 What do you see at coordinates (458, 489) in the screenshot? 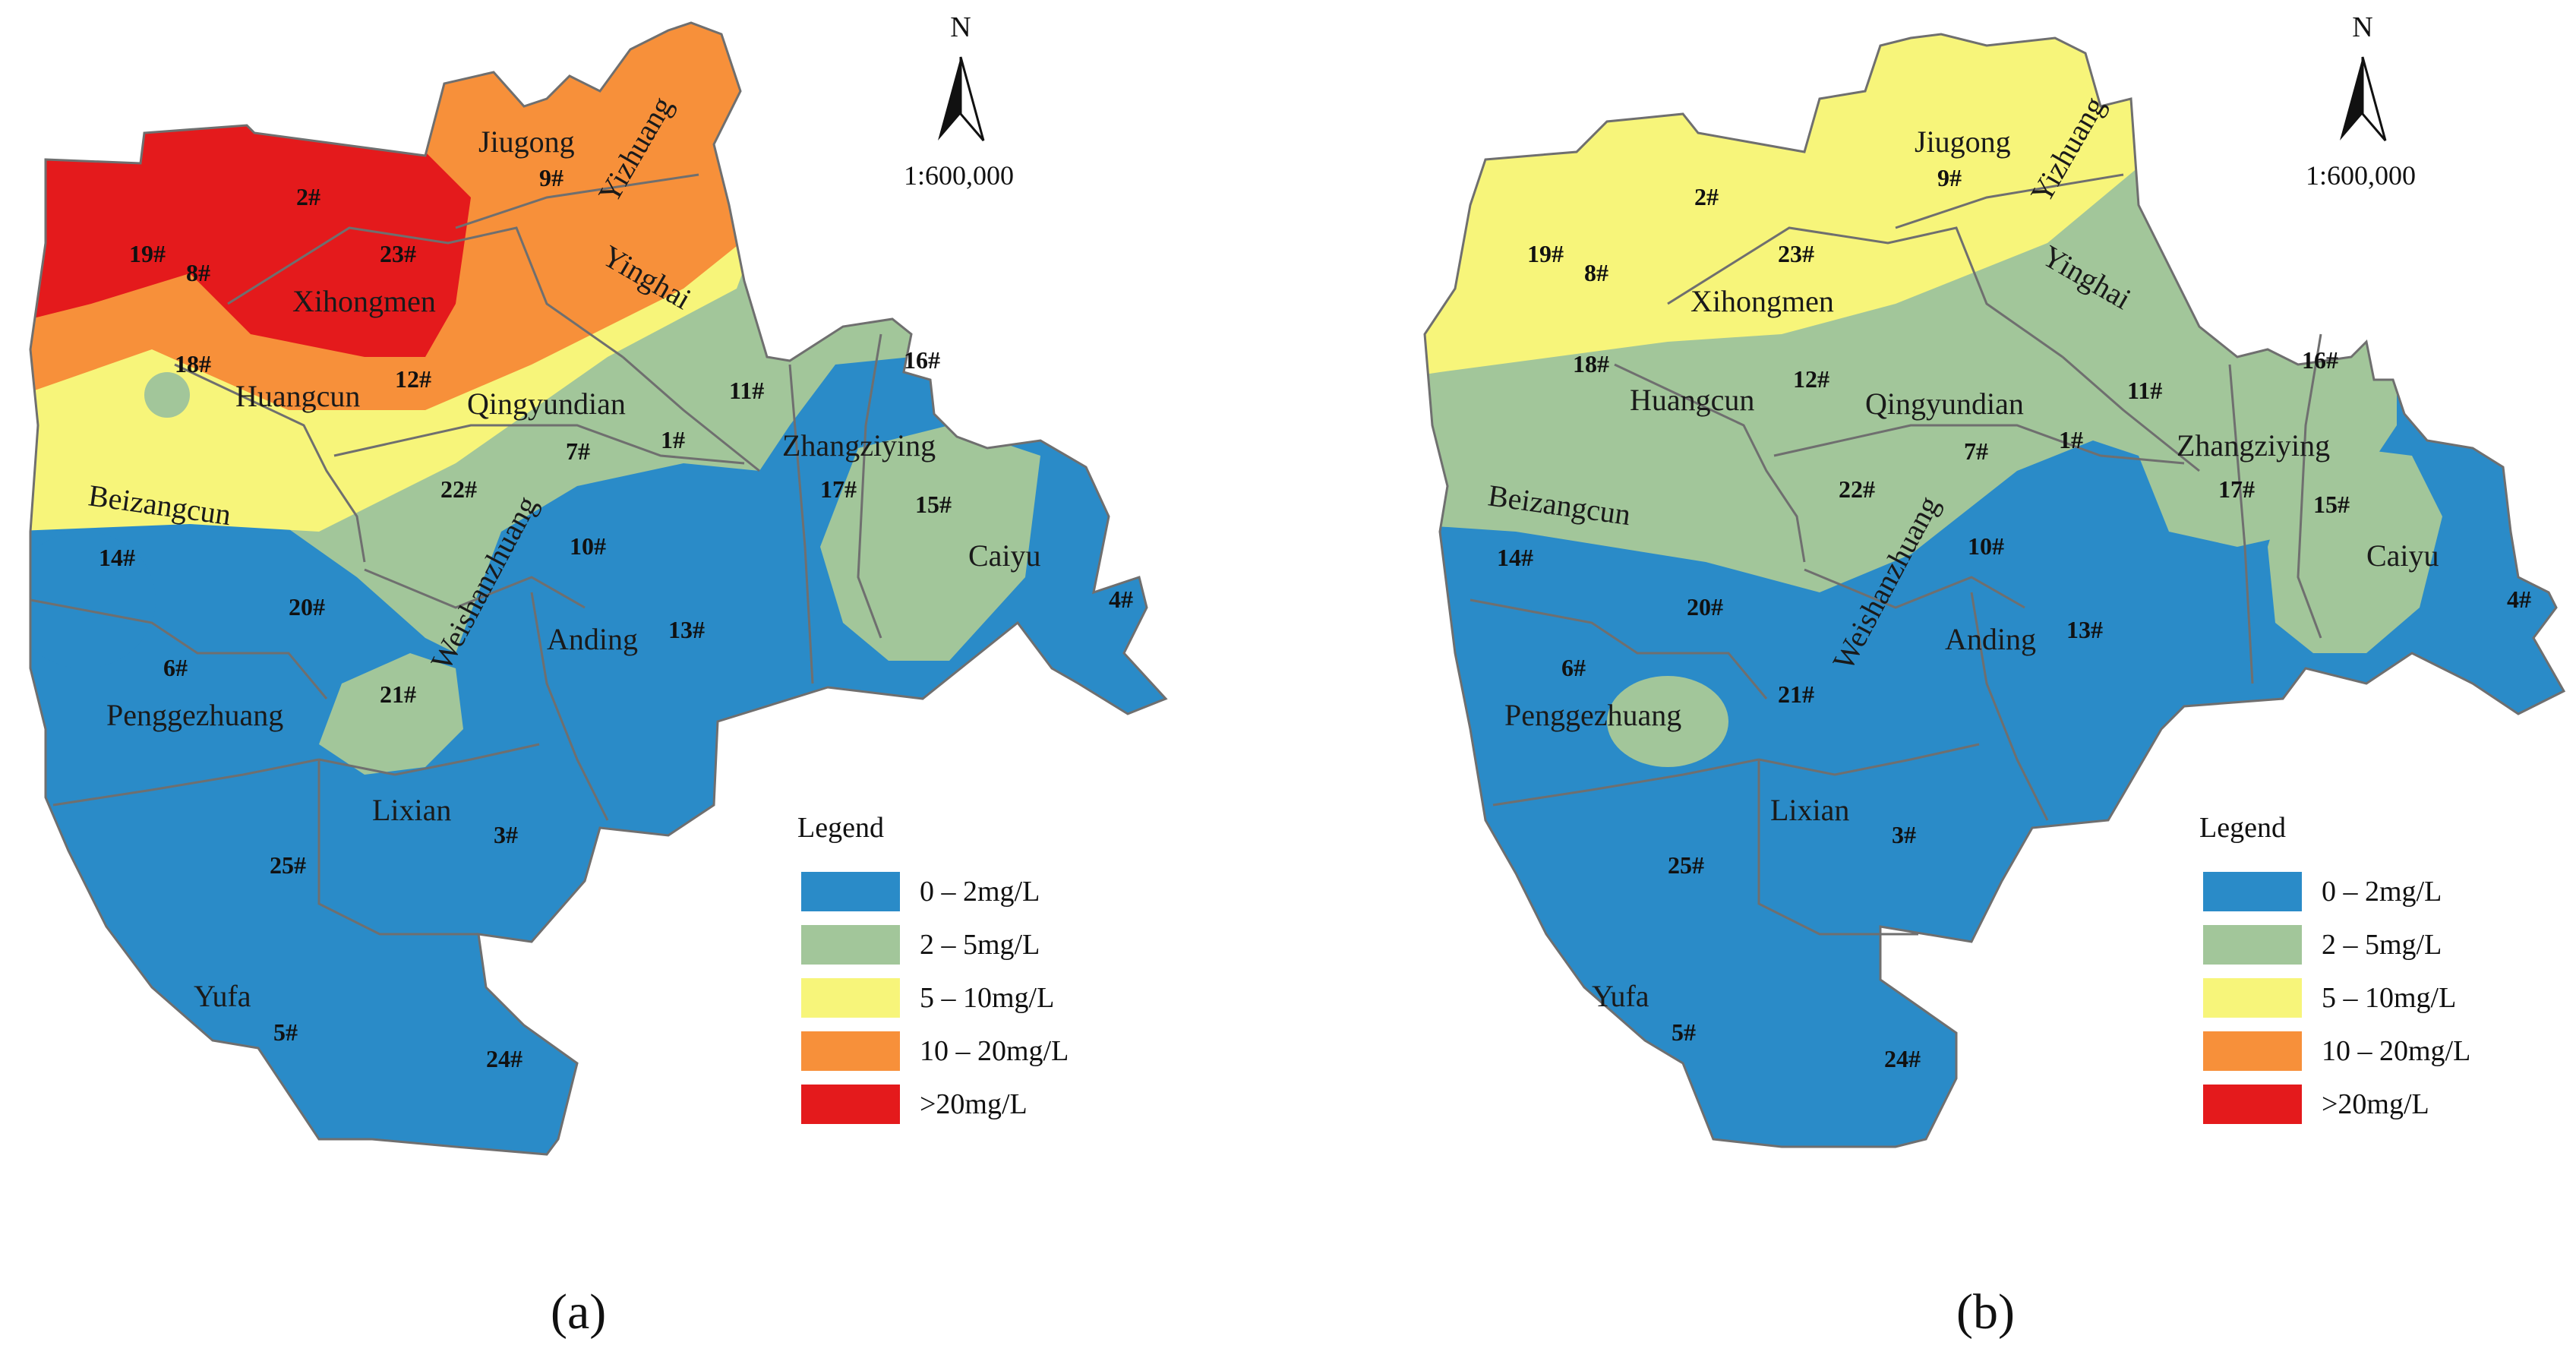
I see `well-label: 22#` at bounding box center [458, 489].